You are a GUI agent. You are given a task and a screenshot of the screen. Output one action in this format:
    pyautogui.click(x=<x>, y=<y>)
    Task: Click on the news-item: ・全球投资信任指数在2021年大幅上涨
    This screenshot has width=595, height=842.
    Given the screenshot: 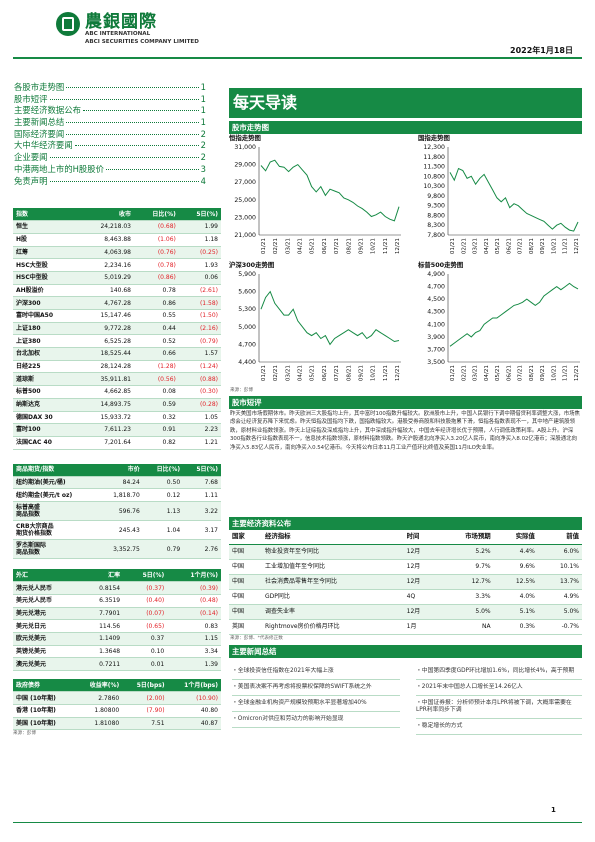 What is the action you would take?
    pyautogui.click(x=316, y=672)
    